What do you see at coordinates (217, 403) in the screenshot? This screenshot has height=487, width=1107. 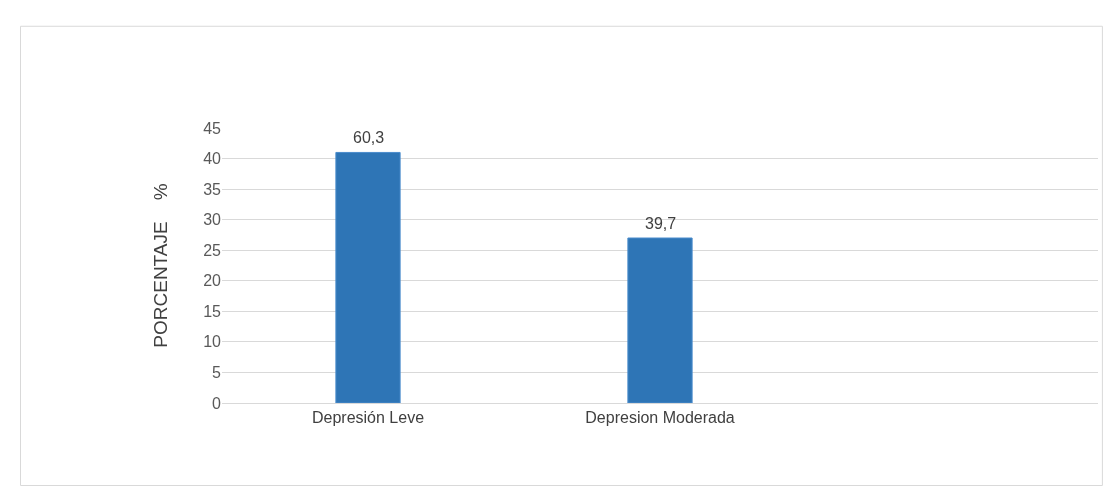 I see `y-tick-label: 0` at bounding box center [217, 403].